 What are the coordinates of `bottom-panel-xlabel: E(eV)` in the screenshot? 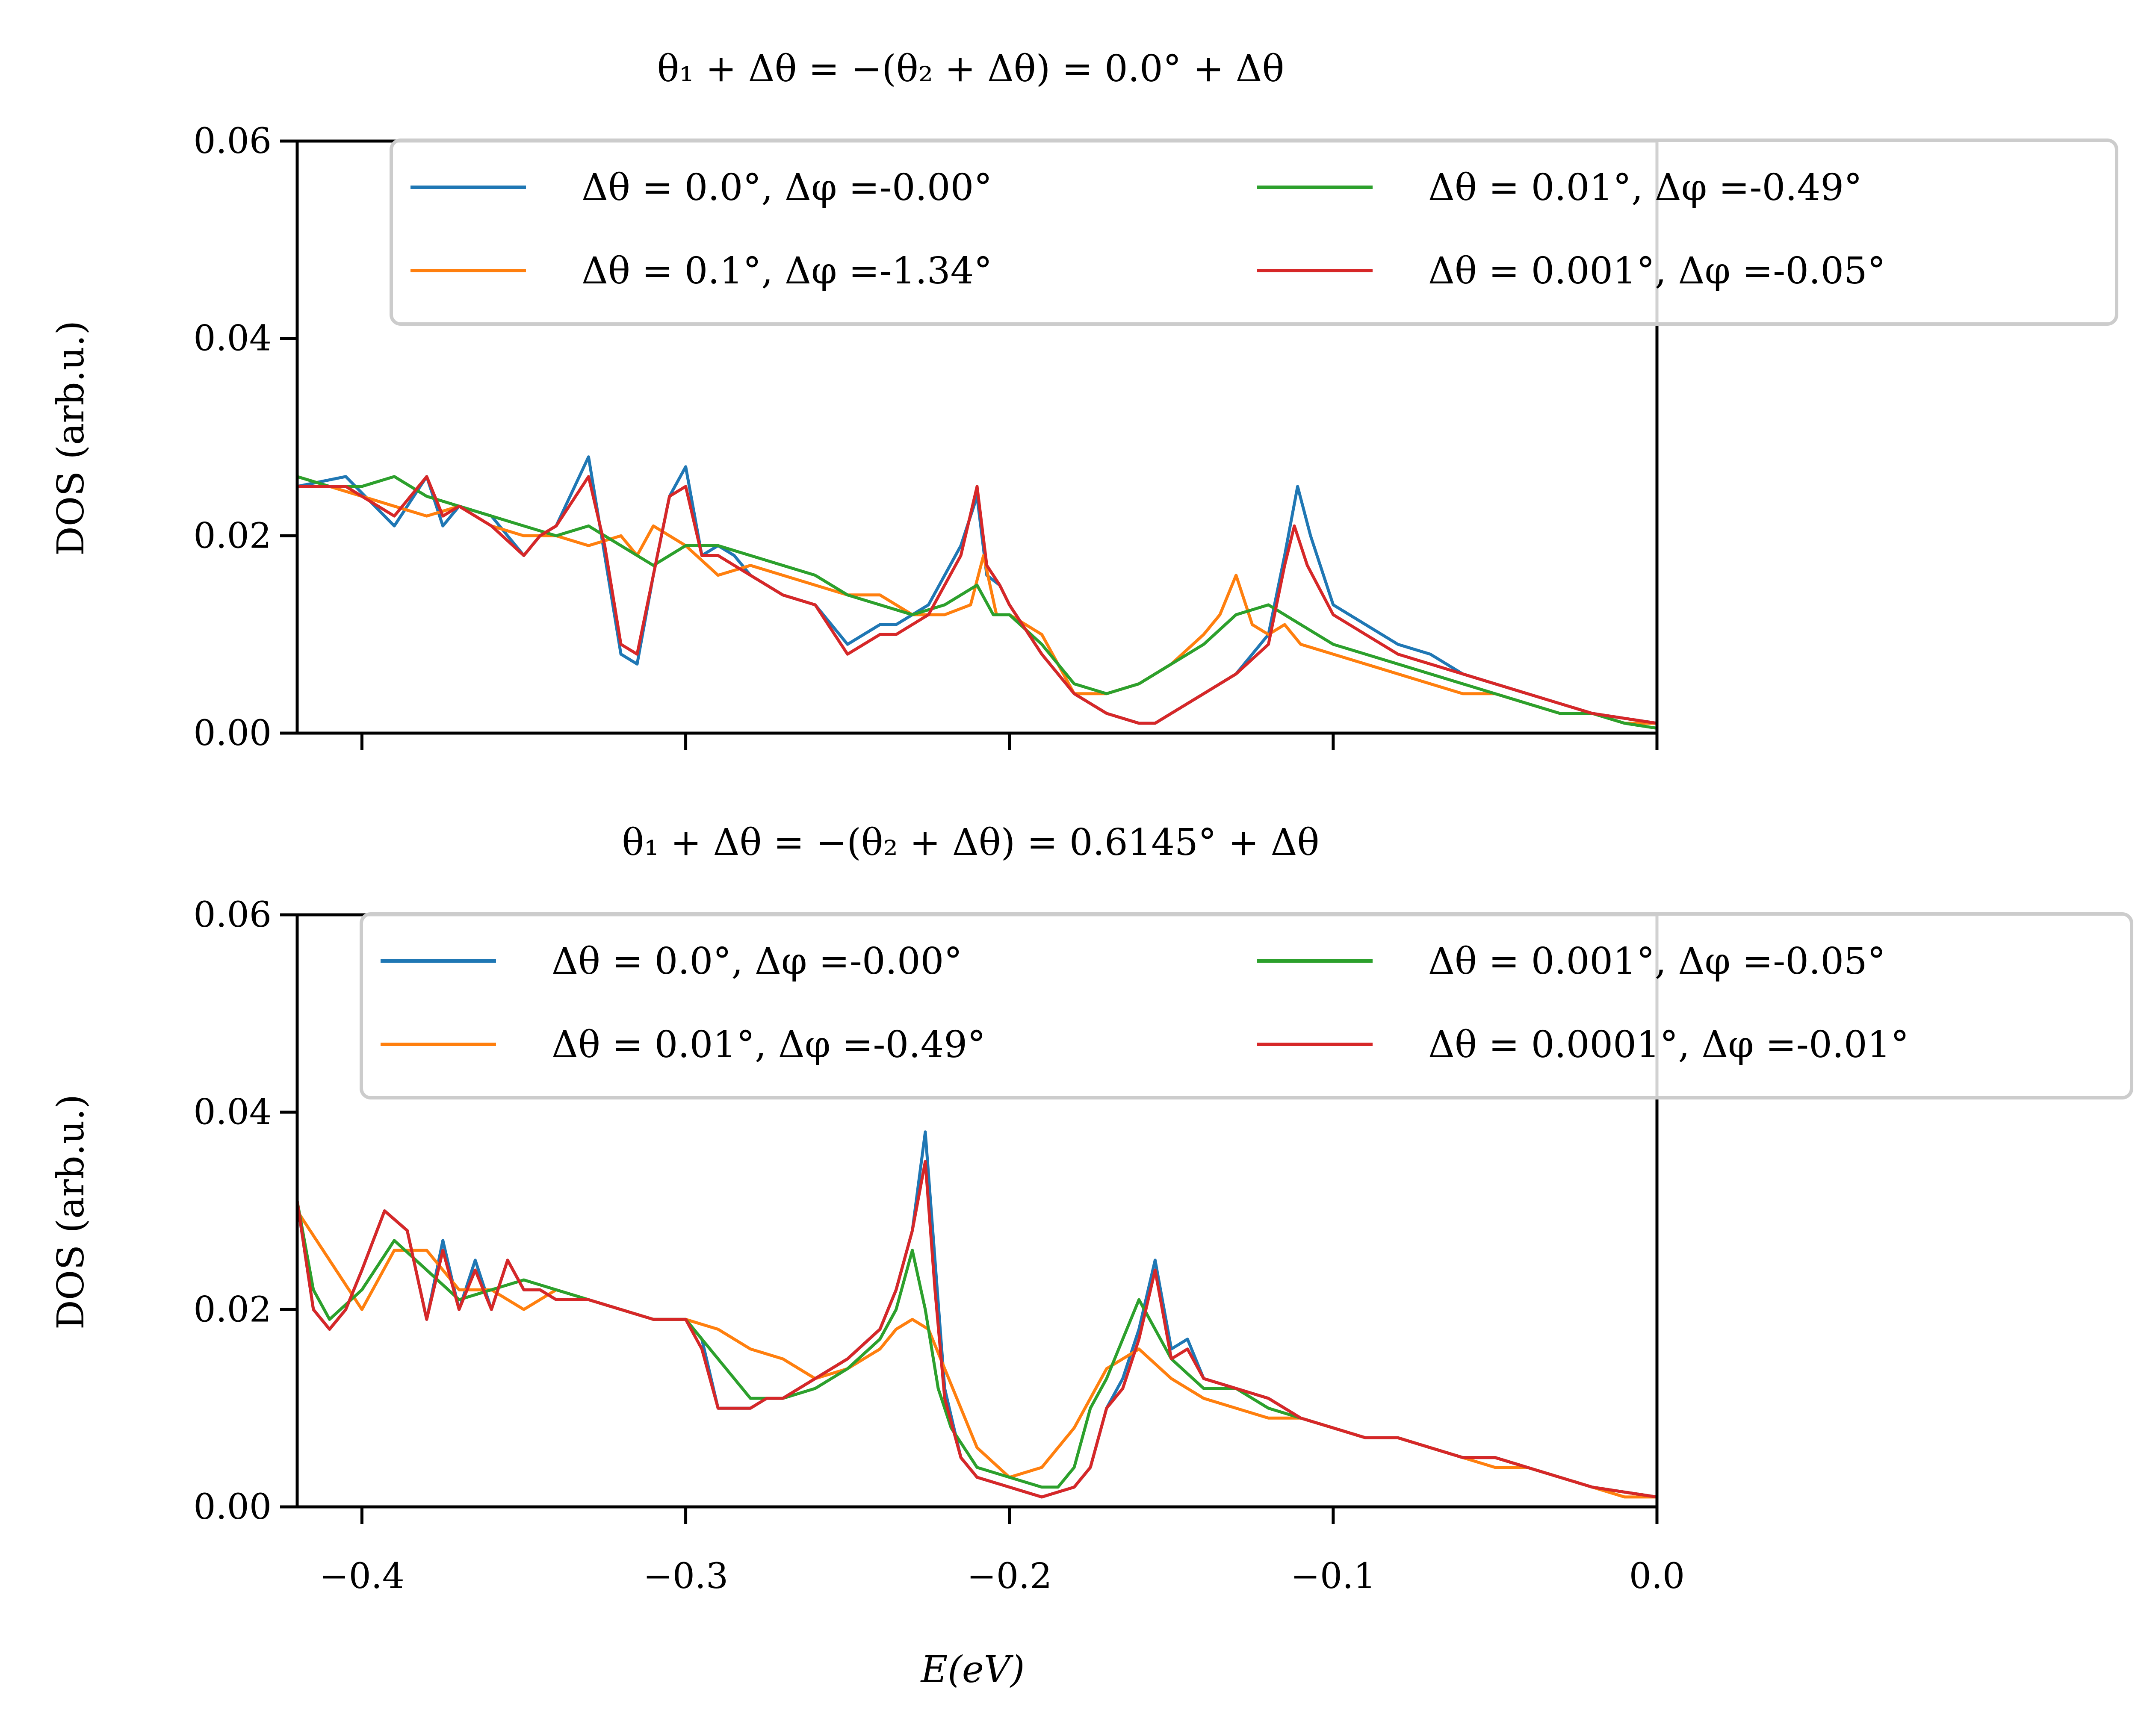 It's located at (972, 1669).